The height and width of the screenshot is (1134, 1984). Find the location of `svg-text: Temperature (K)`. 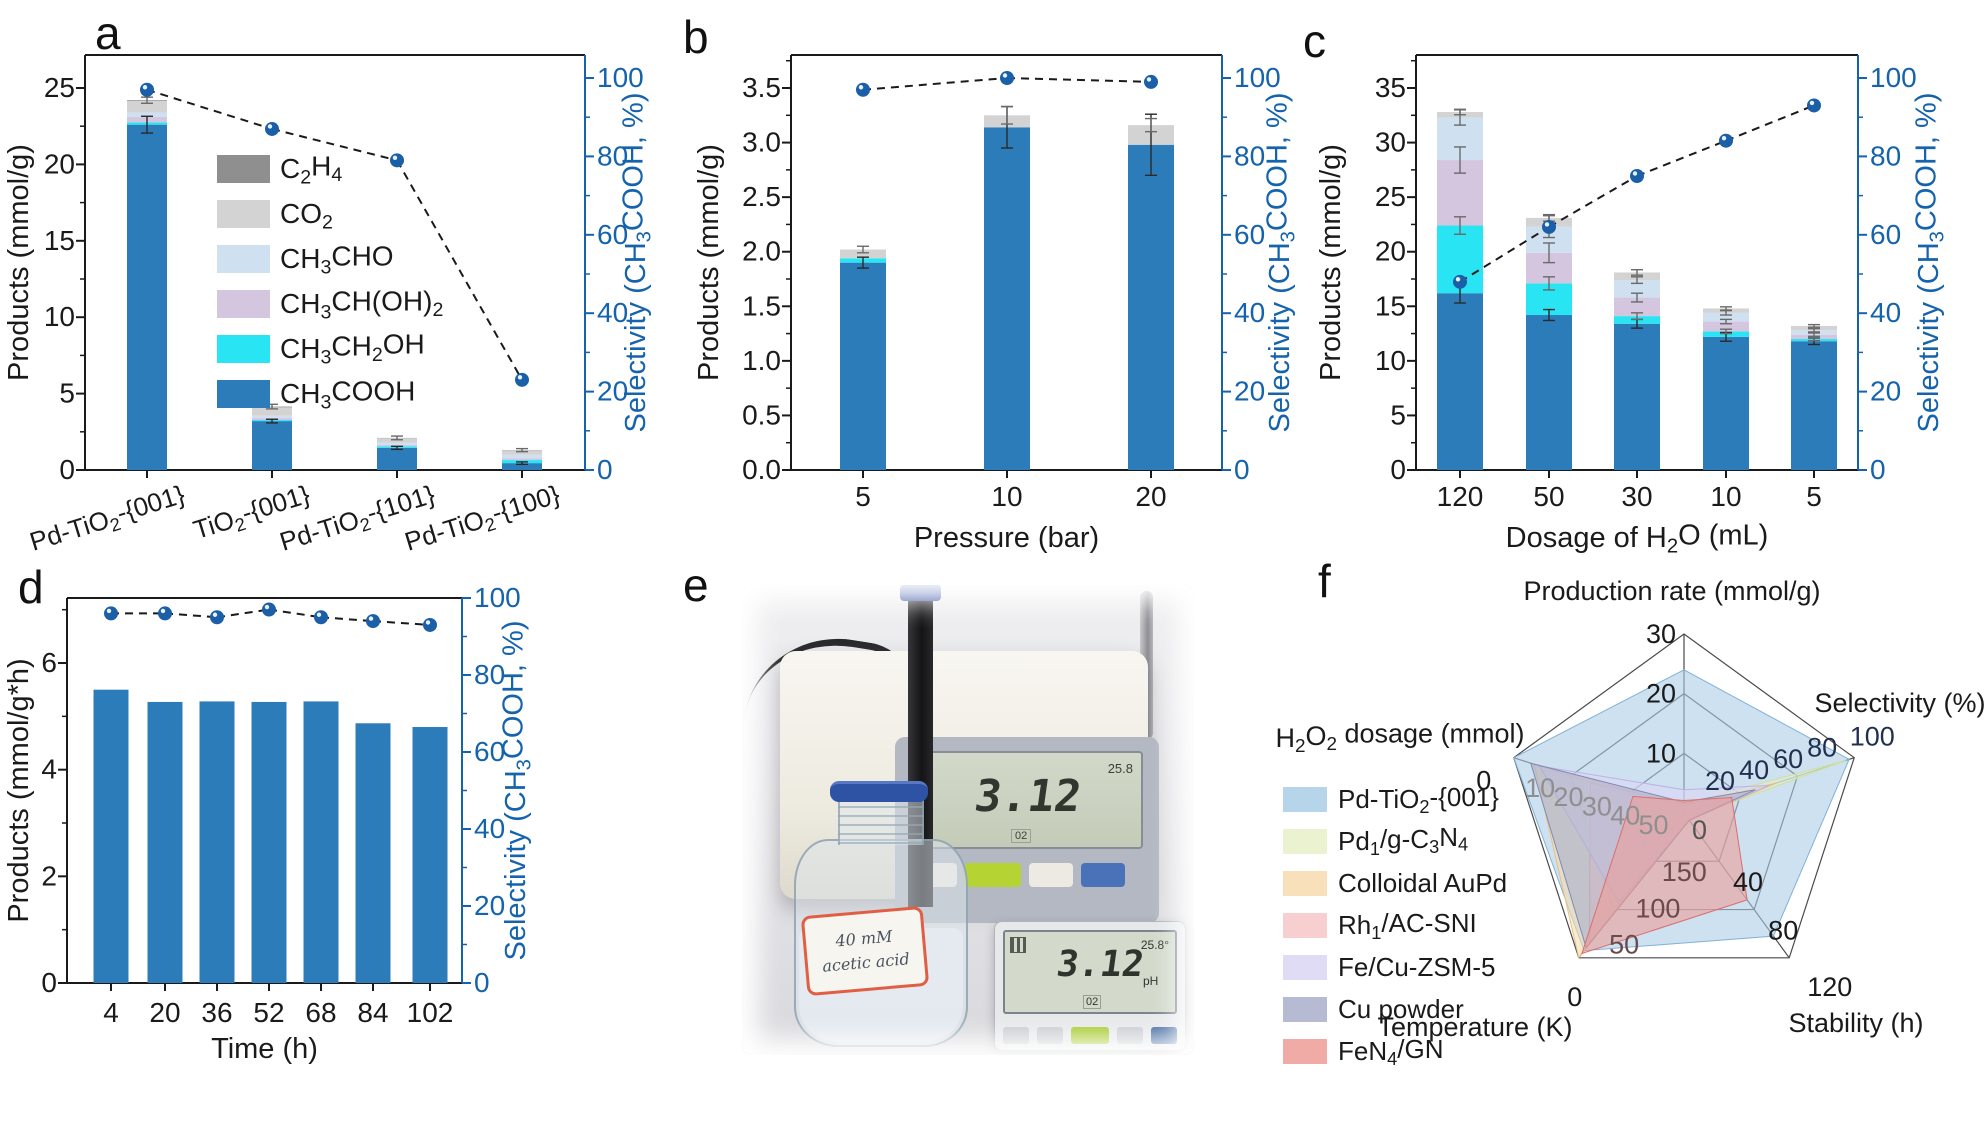

svg-text: Temperature (K) is located at coordinates (1474, 1027).